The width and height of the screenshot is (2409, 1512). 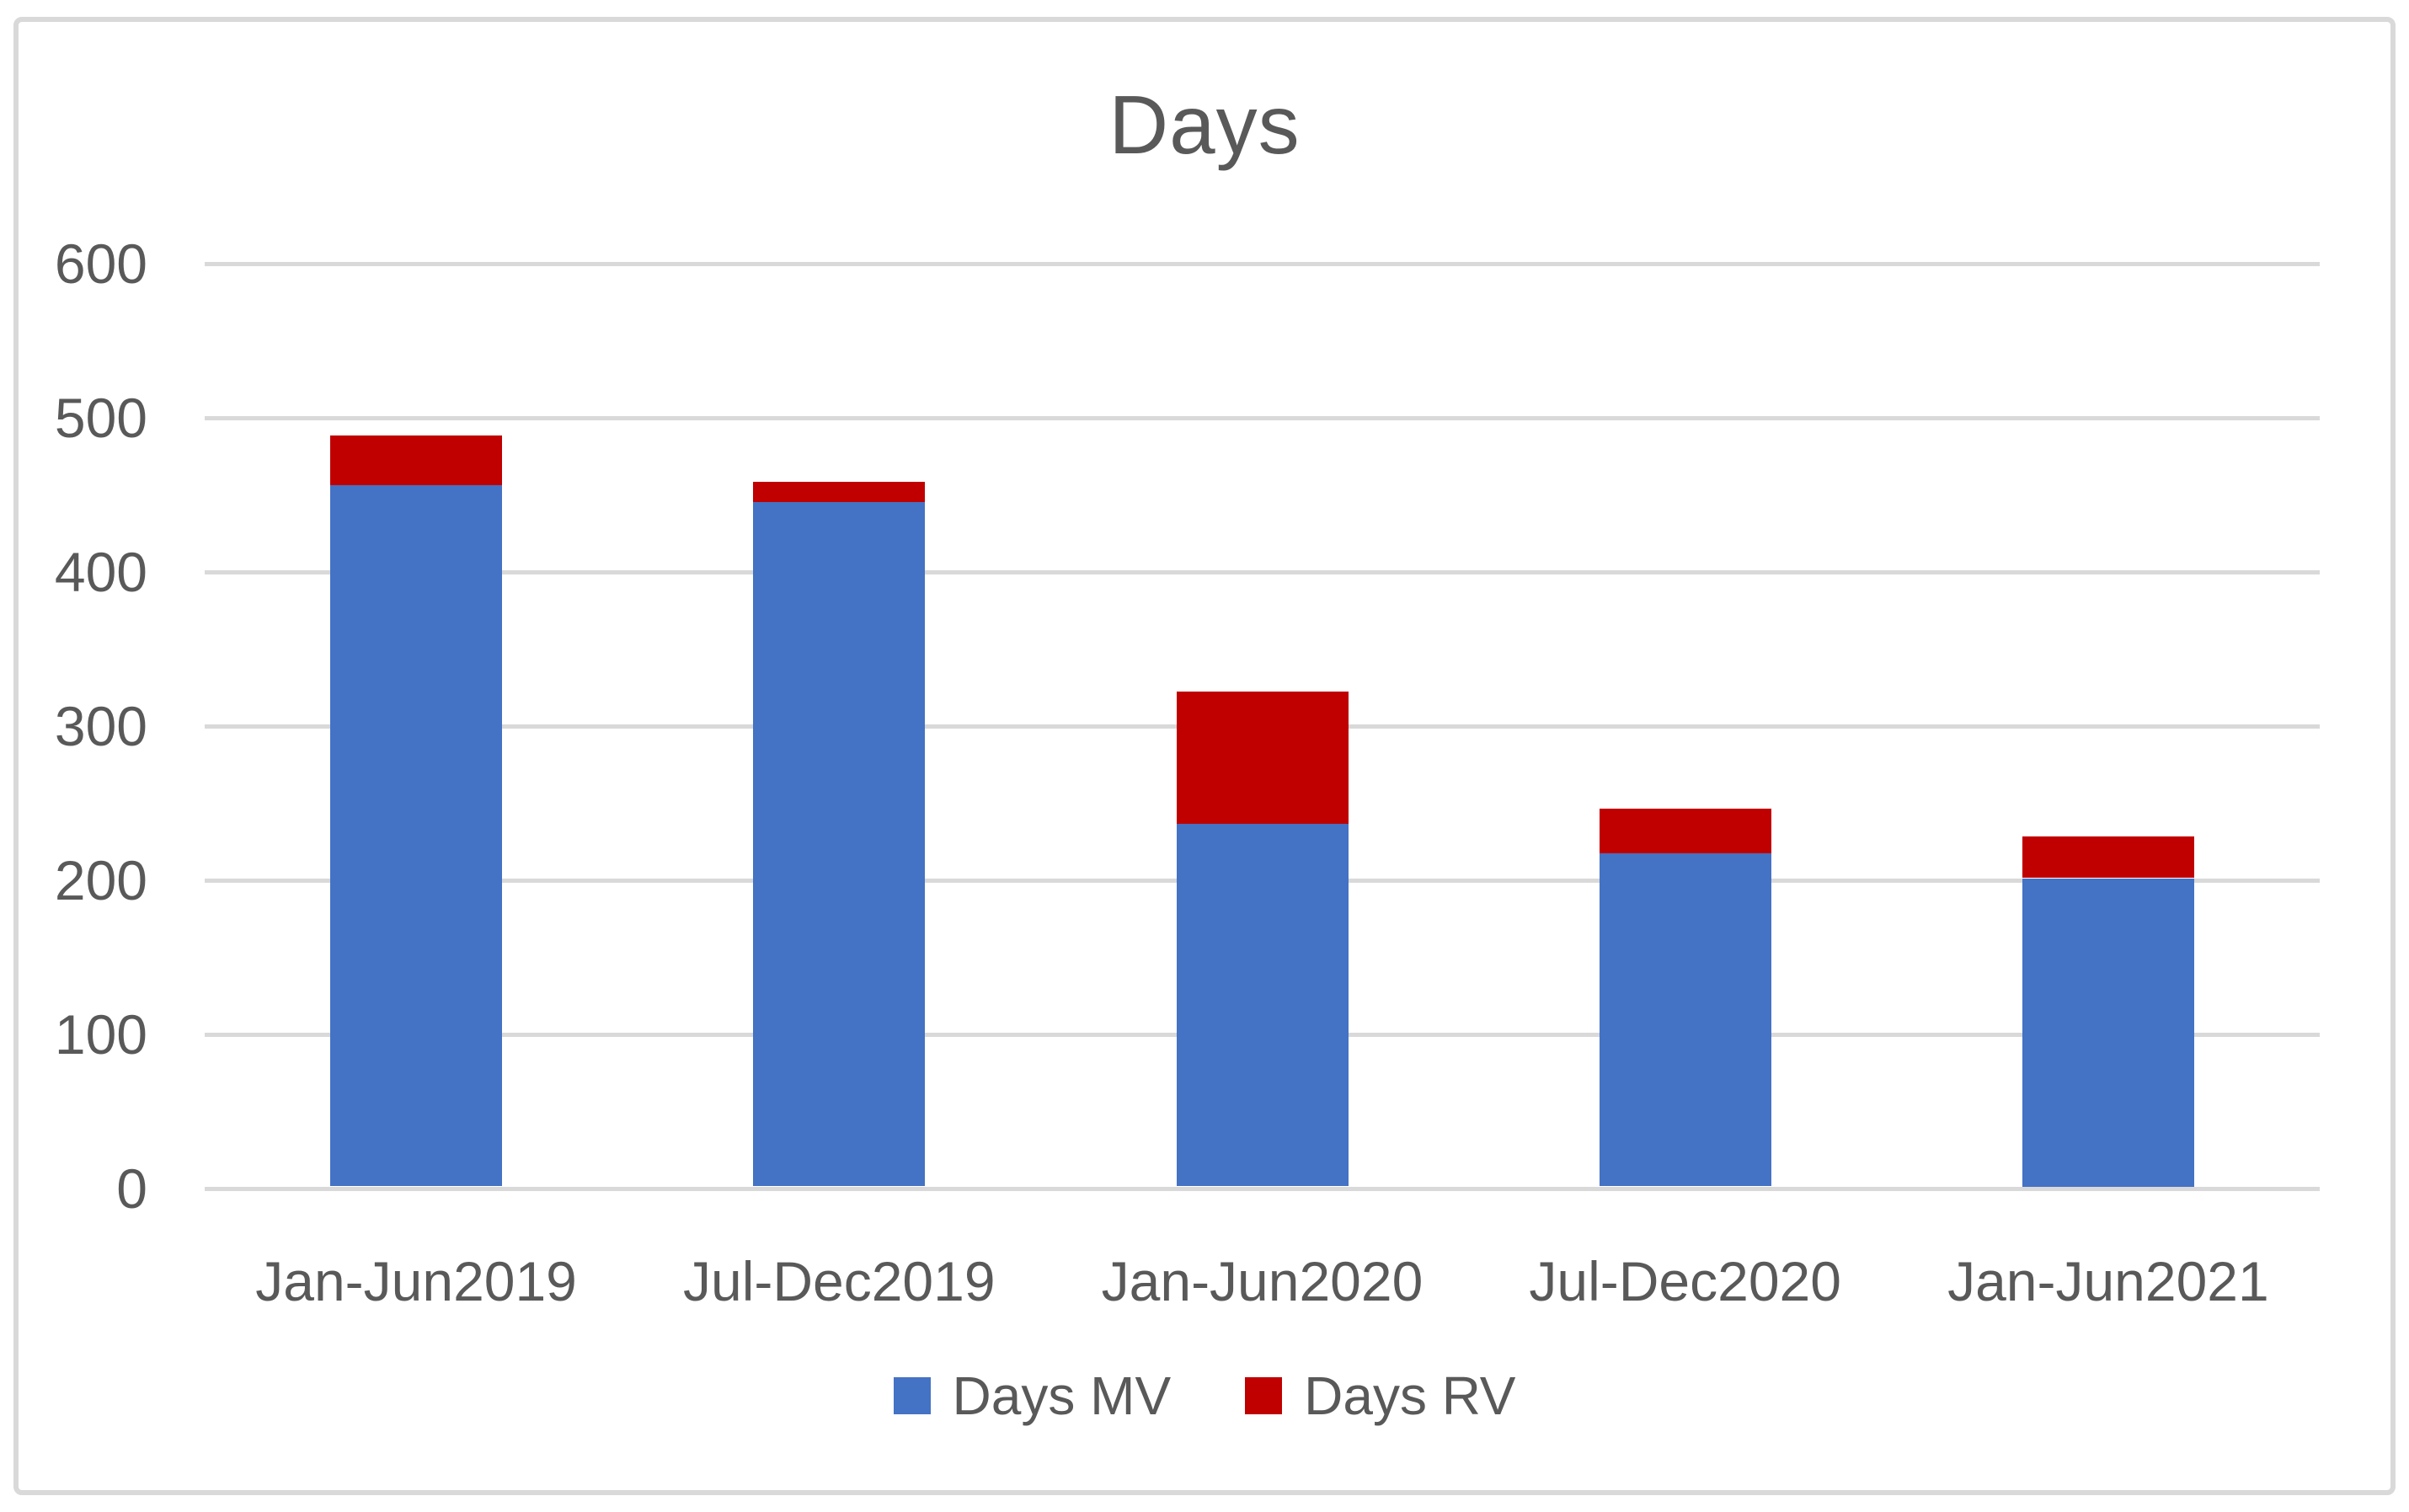 I want to click on chart-title: Days, so click(x=1204, y=124).